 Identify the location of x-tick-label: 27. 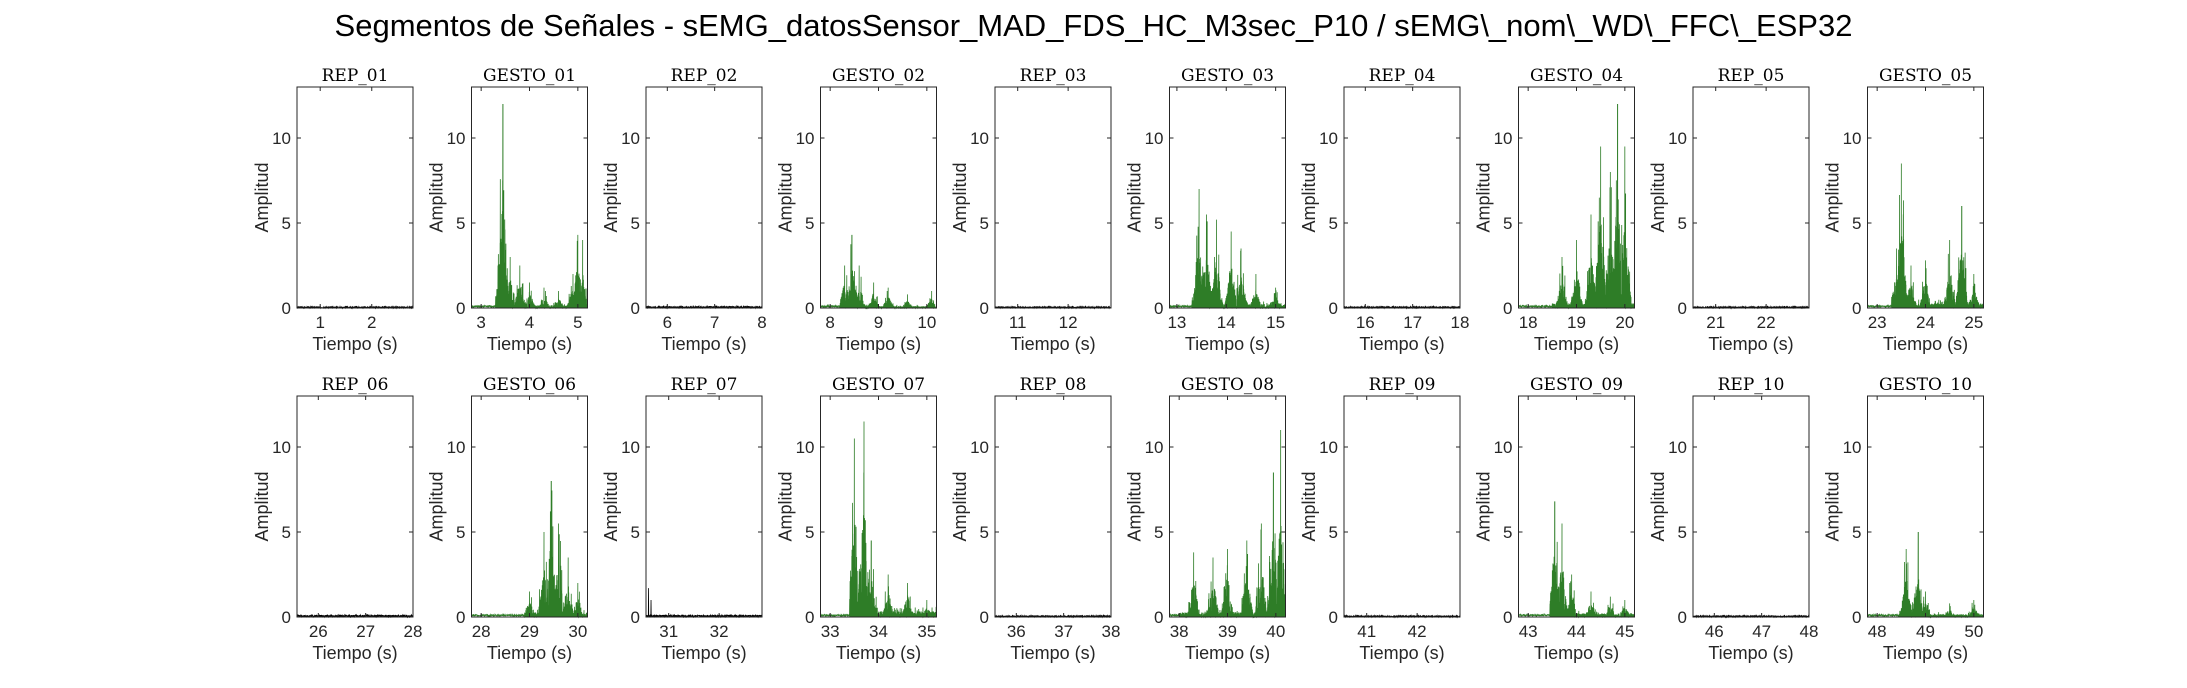
(365, 631).